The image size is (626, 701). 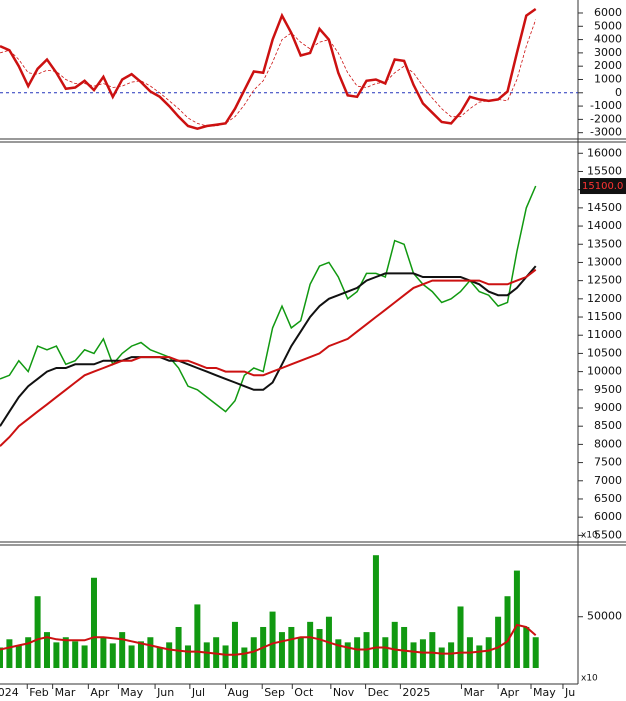 What do you see at coordinates (604, 371) in the screenshot?
I see `y-tick-label: 10000` at bounding box center [604, 371].